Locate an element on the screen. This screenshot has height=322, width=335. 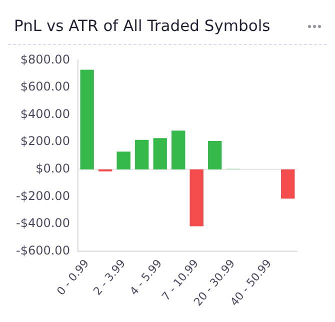
y-tick-label: -$400.00 is located at coordinates (43, 223).